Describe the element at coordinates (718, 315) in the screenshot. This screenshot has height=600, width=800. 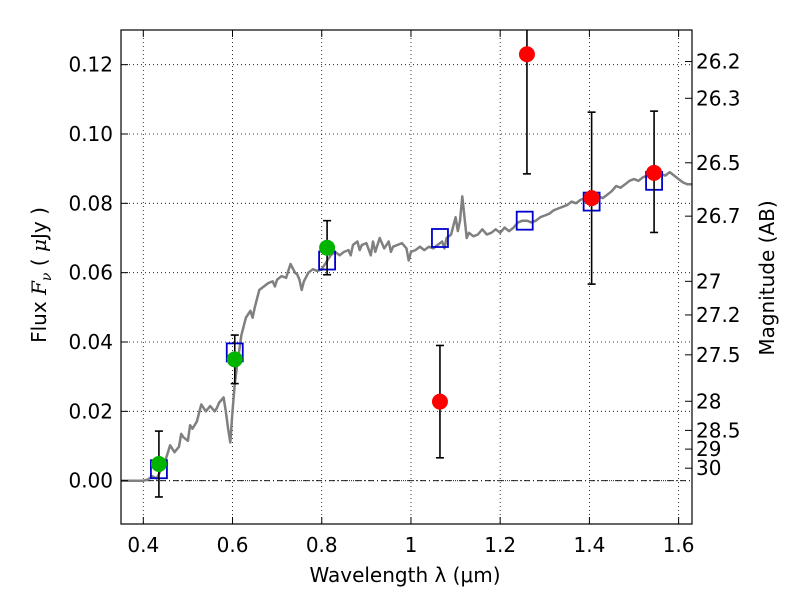
I see `right-tick-label: 27.2` at that location.